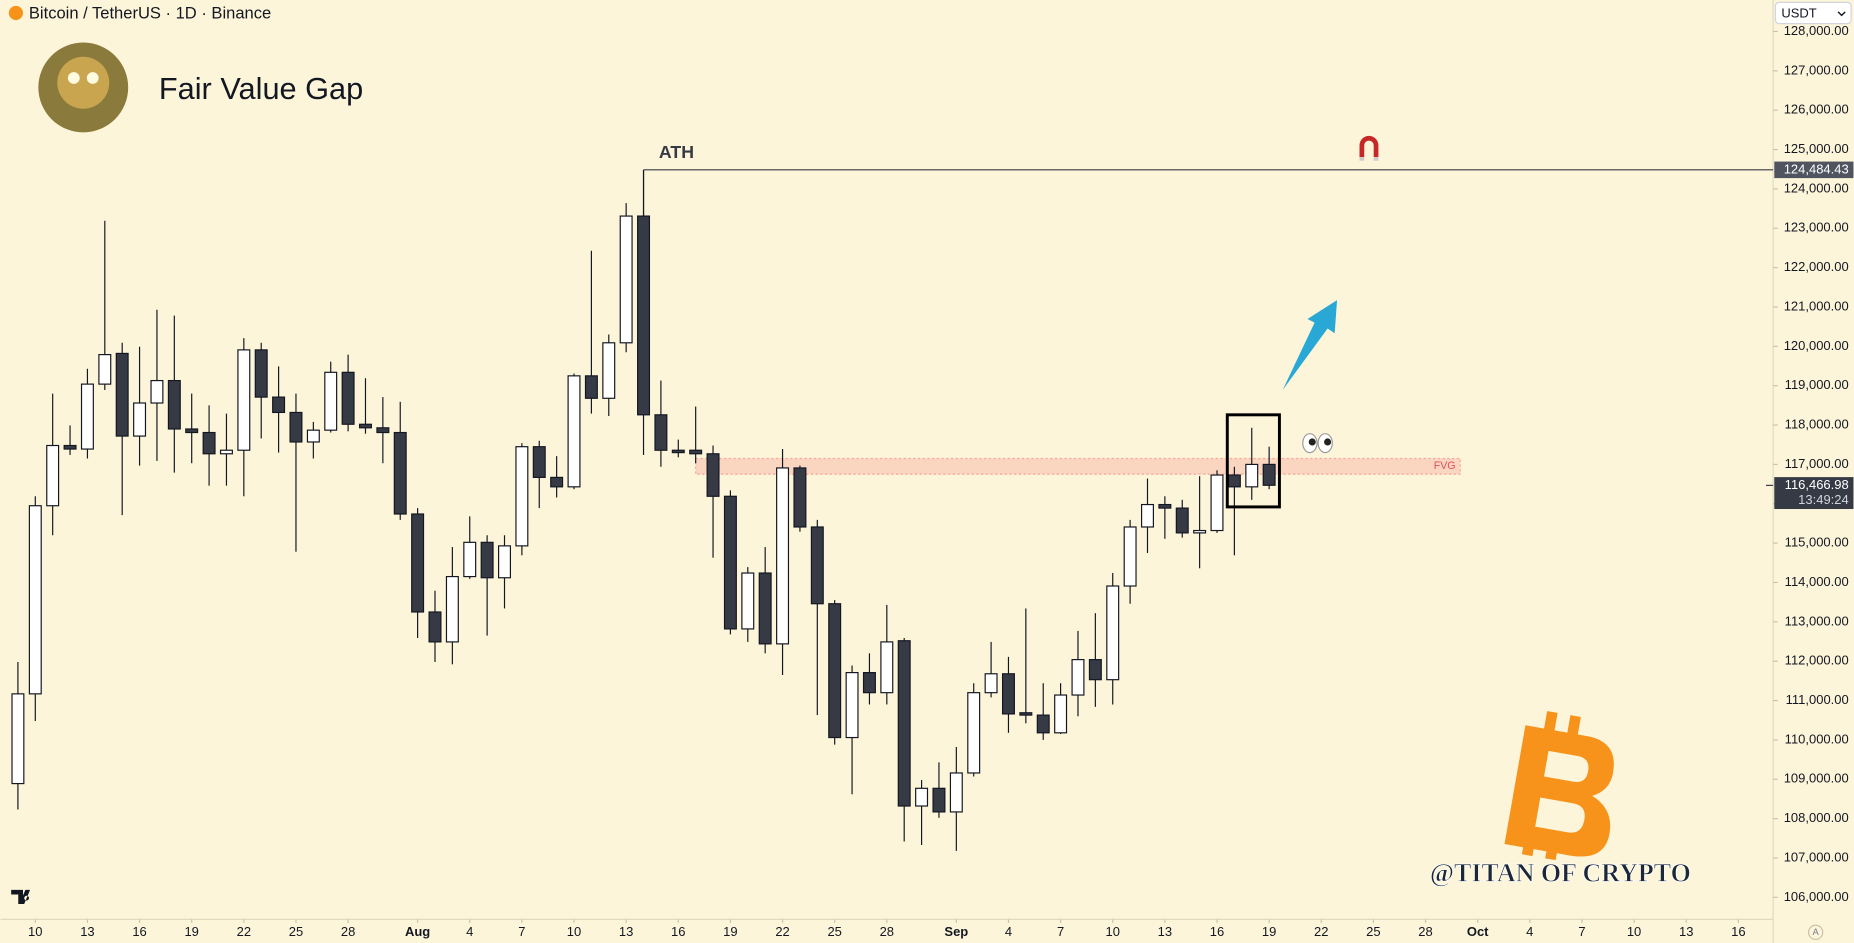 The width and height of the screenshot is (1854, 943). What do you see at coordinates (1823, 499) in the screenshot?
I see `countdown-label: 13:49:24` at bounding box center [1823, 499].